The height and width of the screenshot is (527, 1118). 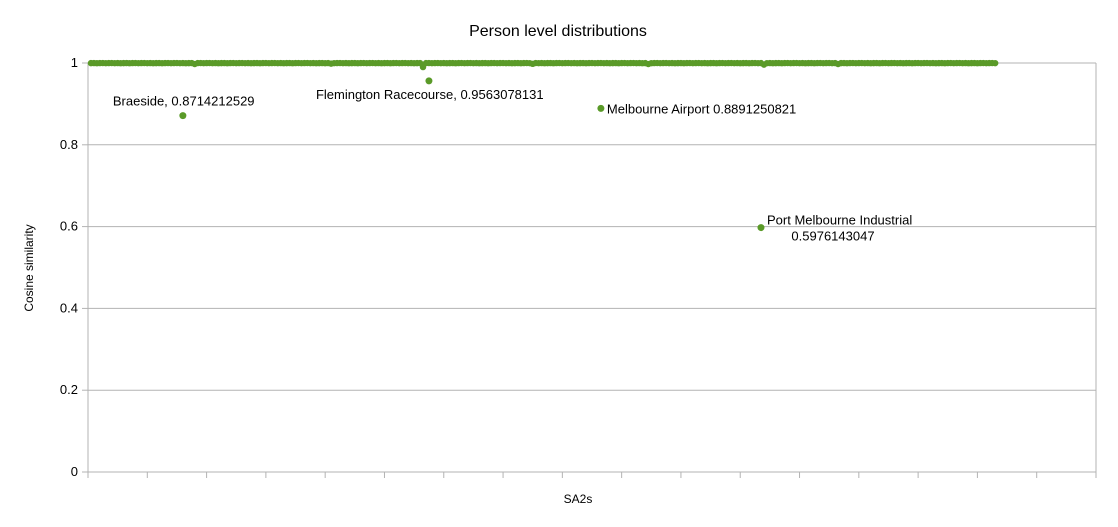 What do you see at coordinates (839, 220) in the screenshot?
I see `outlier-label-name: Port Melbourne Industrial` at bounding box center [839, 220].